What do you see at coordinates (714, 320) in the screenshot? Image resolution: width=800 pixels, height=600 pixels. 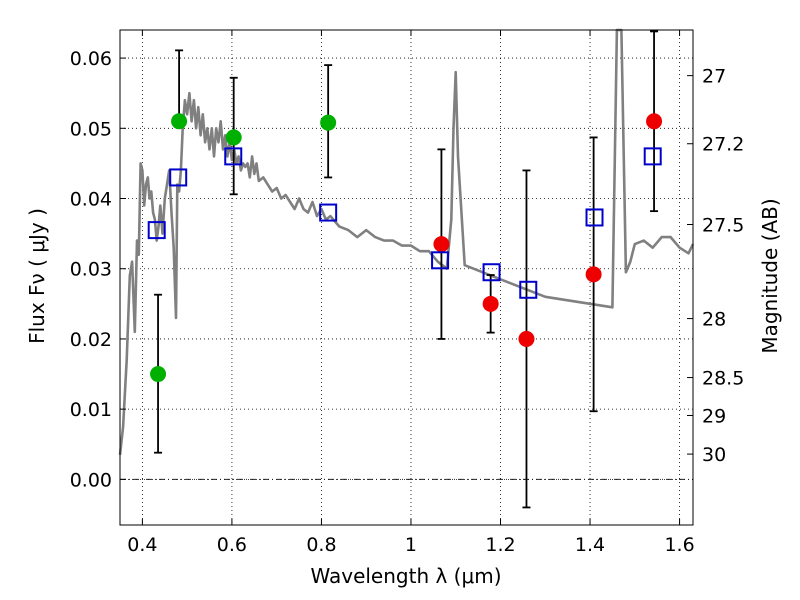 I see `right-tick-label: 28` at bounding box center [714, 320].